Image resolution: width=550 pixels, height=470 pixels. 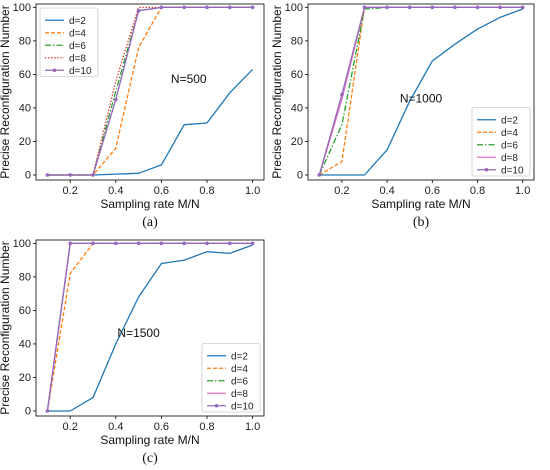 What do you see at coordinates (150, 222) in the screenshot?
I see `panel-label: (a)` at bounding box center [150, 222].